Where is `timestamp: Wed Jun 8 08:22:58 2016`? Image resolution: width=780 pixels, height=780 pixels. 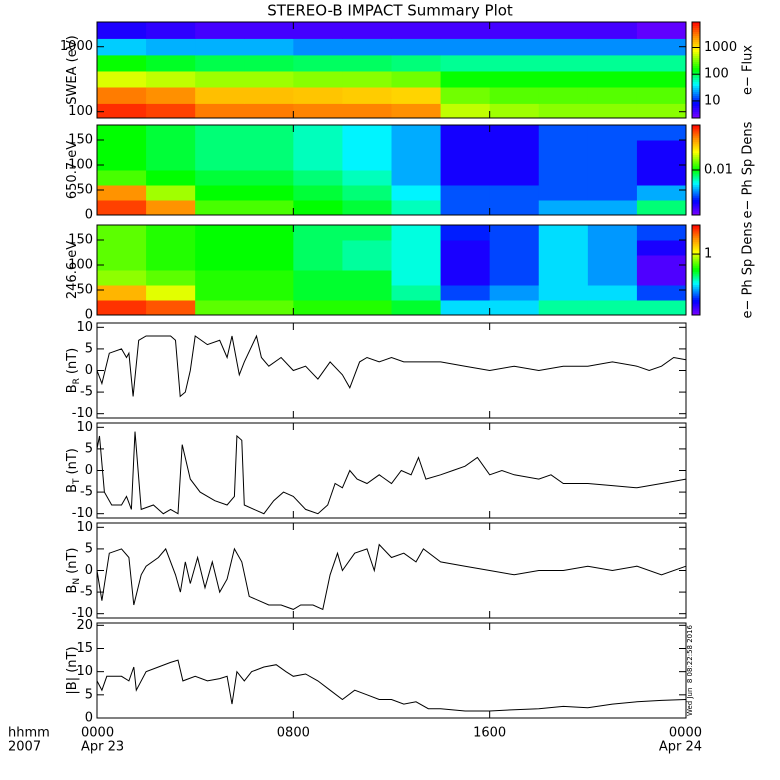 timestamp: Wed Jun 8 08:22:58 2016 is located at coordinates (690, 670).